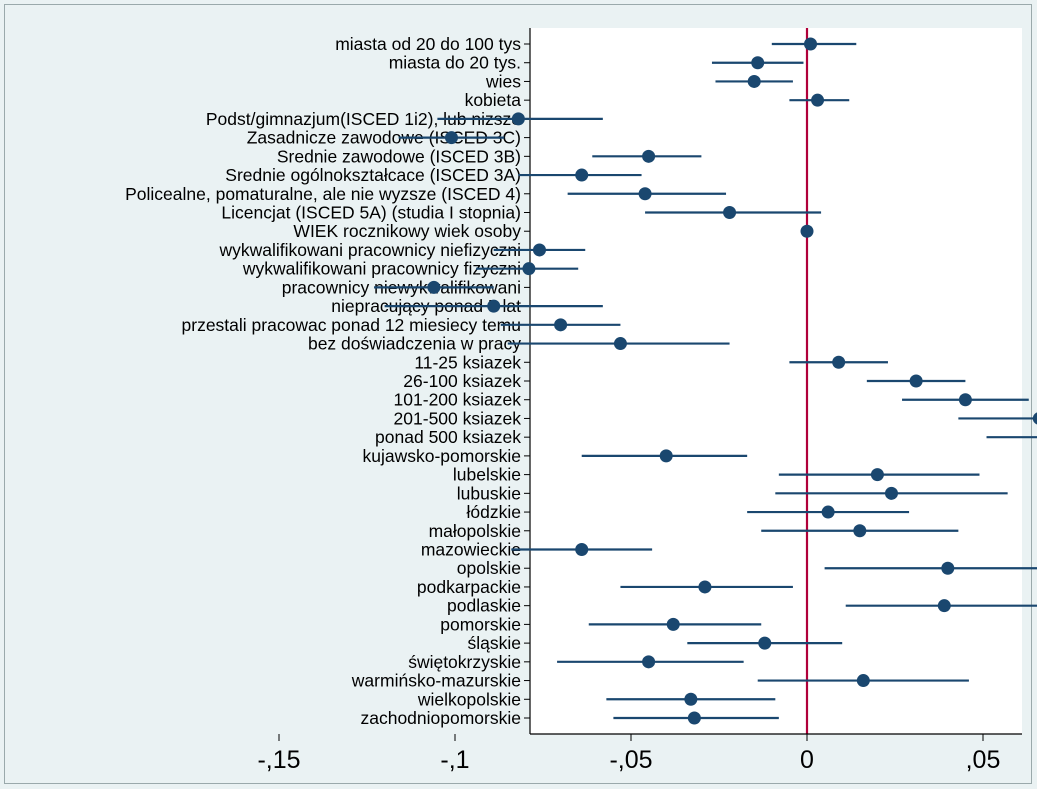 Image resolution: width=1037 pixels, height=789 pixels. What do you see at coordinates (458, 418) in the screenshot?
I see `y-tick-label: 201-500 ksiazek` at bounding box center [458, 418].